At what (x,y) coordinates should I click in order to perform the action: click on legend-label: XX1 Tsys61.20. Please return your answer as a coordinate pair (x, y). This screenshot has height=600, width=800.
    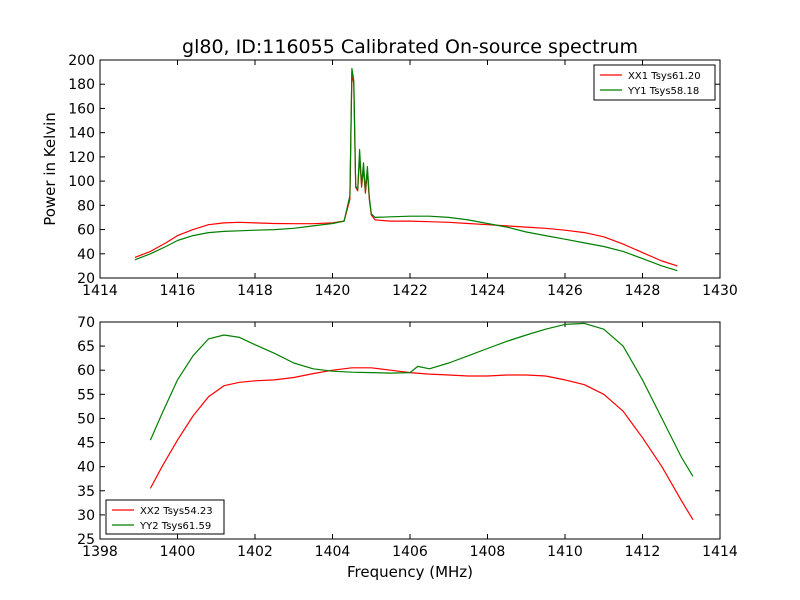
    Looking at the image, I should click on (664, 76).